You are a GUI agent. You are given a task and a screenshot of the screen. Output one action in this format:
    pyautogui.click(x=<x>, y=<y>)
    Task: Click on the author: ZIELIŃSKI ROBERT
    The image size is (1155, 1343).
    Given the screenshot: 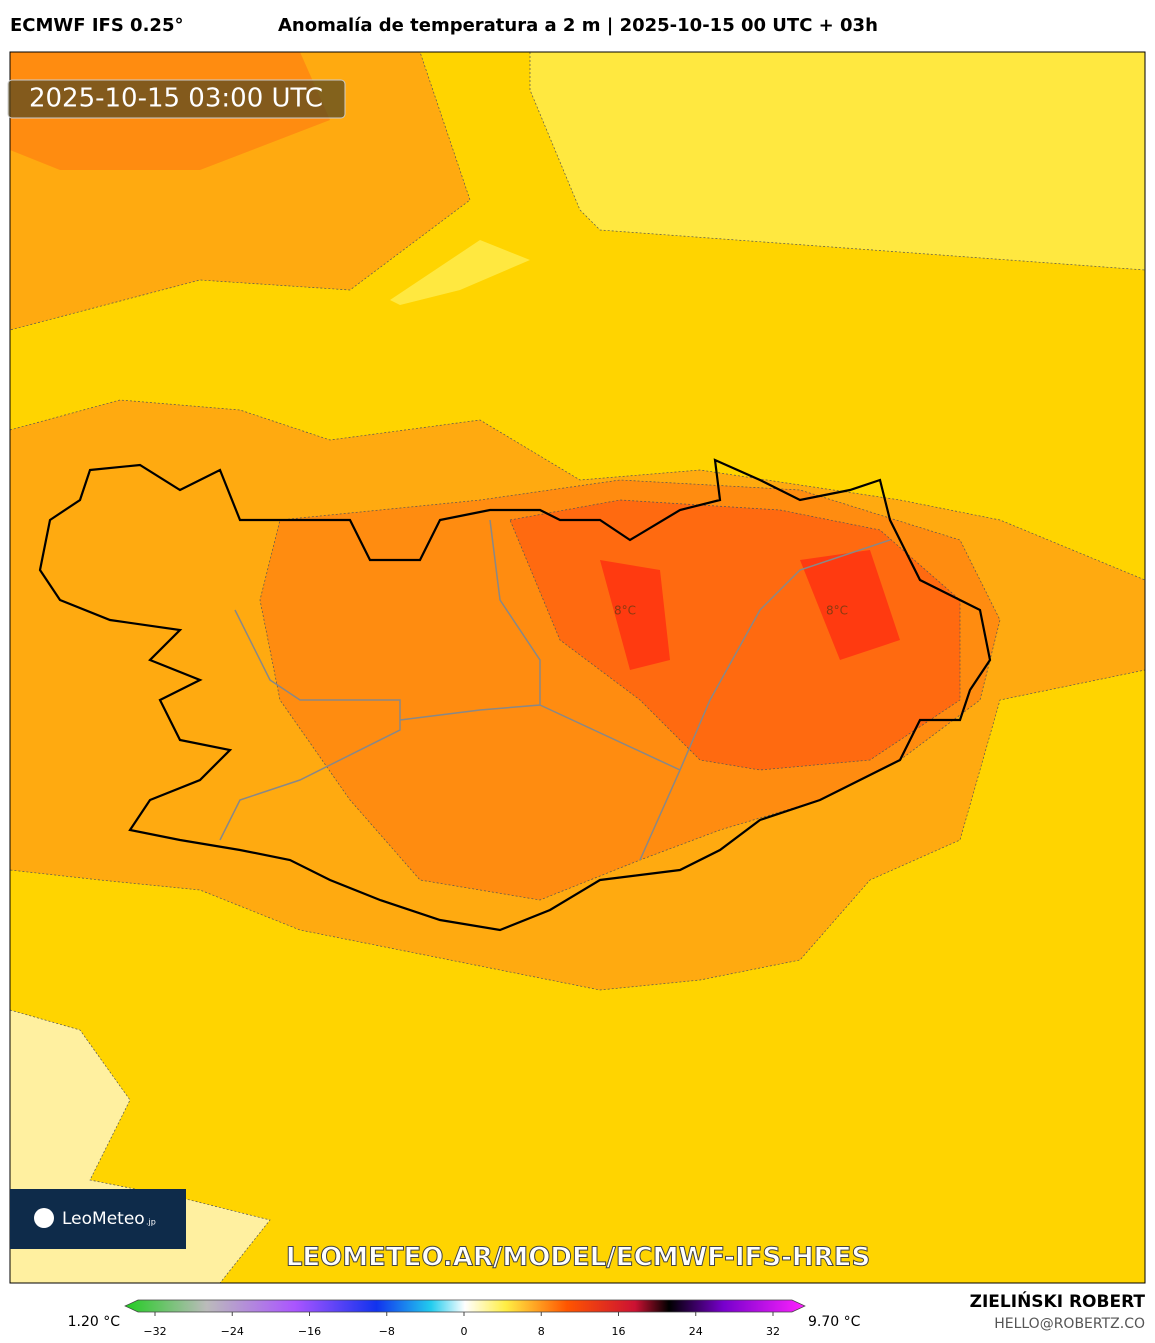 What is the action you would take?
    pyautogui.click(x=1058, y=1301)
    